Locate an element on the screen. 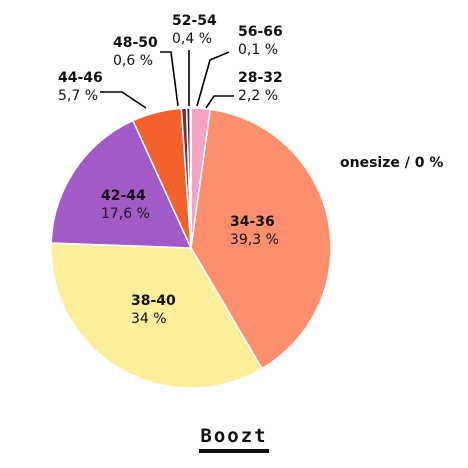 The height and width of the screenshot is (468, 468). slice-category-52-54: 52-54 is located at coordinates (194, 21).